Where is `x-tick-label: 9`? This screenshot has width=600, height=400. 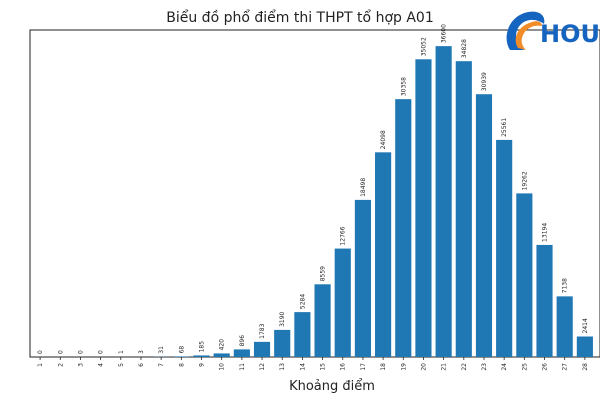
x-tick-label: 9 is located at coordinates (202, 365).